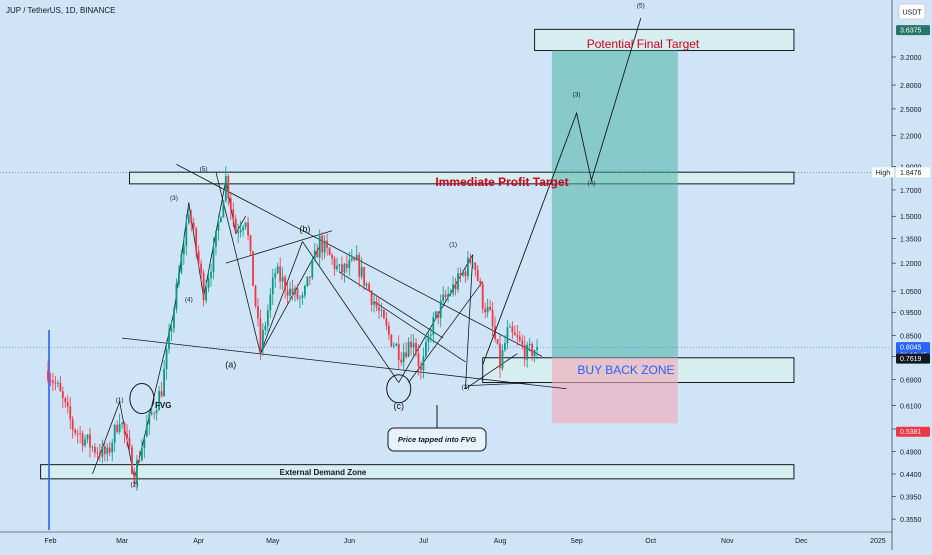 This screenshot has height=555, width=932. I want to click on price-badge-text: 3.6375, so click(911, 31).